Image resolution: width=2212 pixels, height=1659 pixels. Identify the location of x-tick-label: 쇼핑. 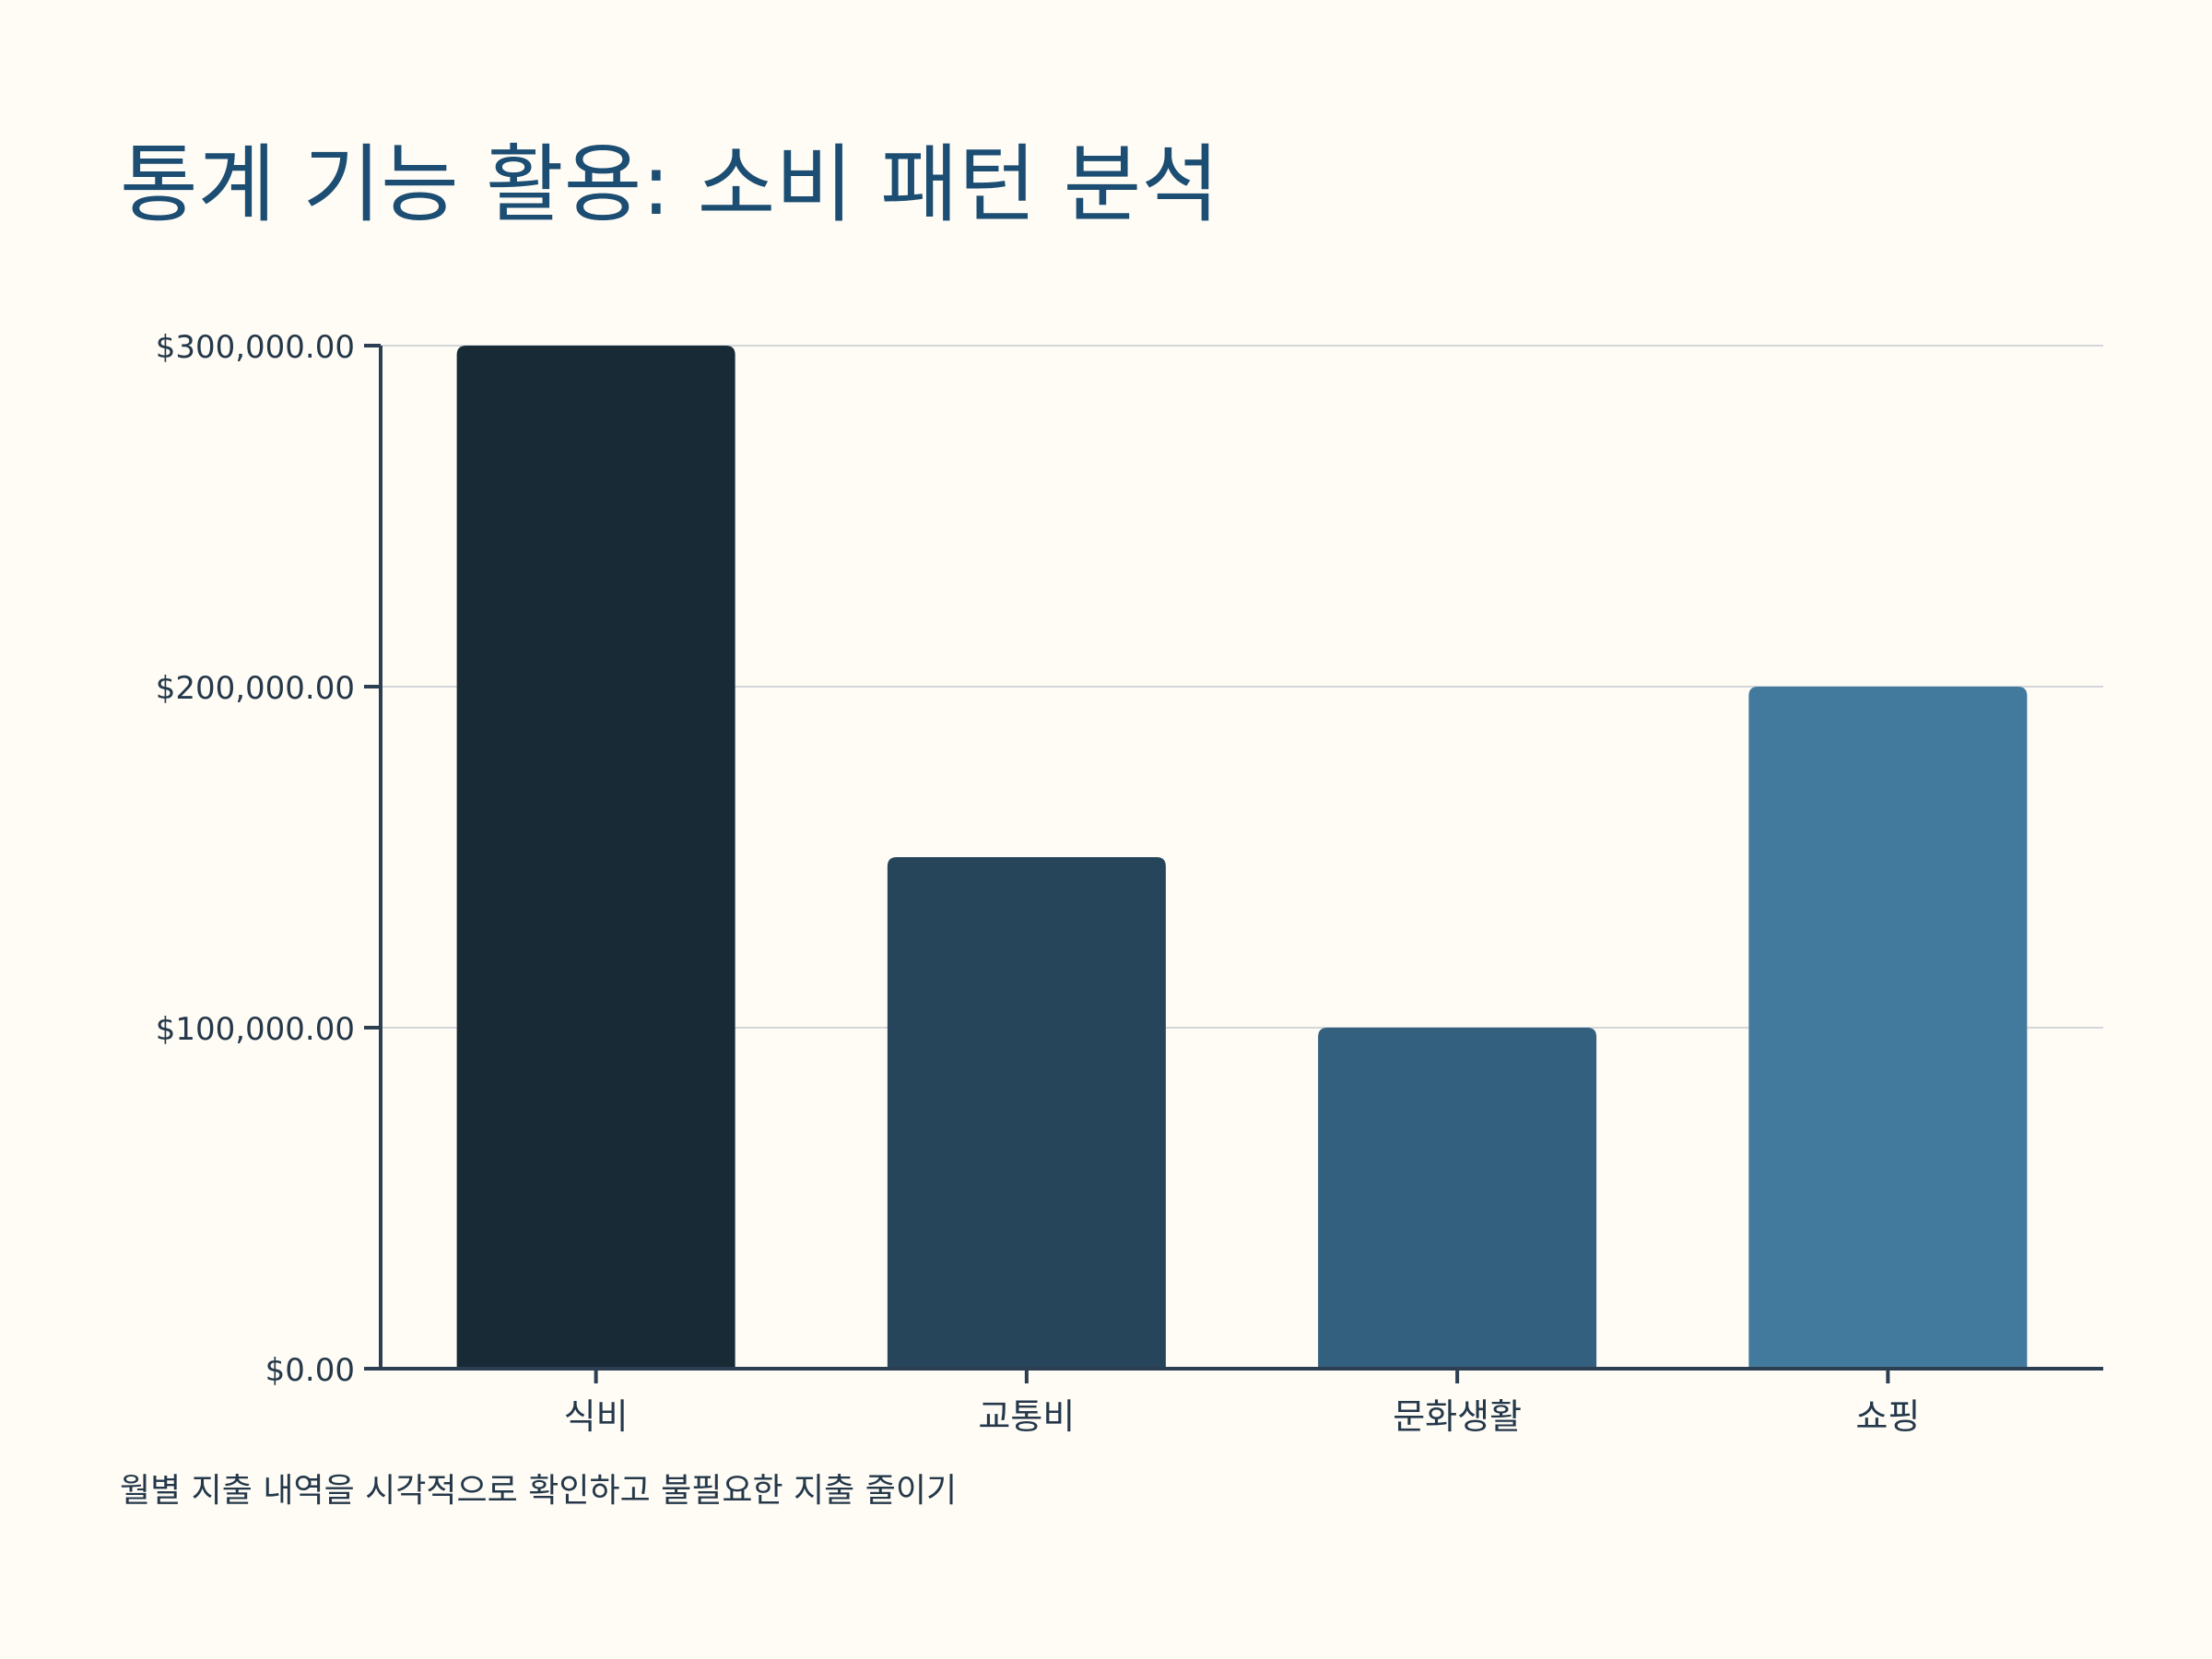
(1887, 1416).